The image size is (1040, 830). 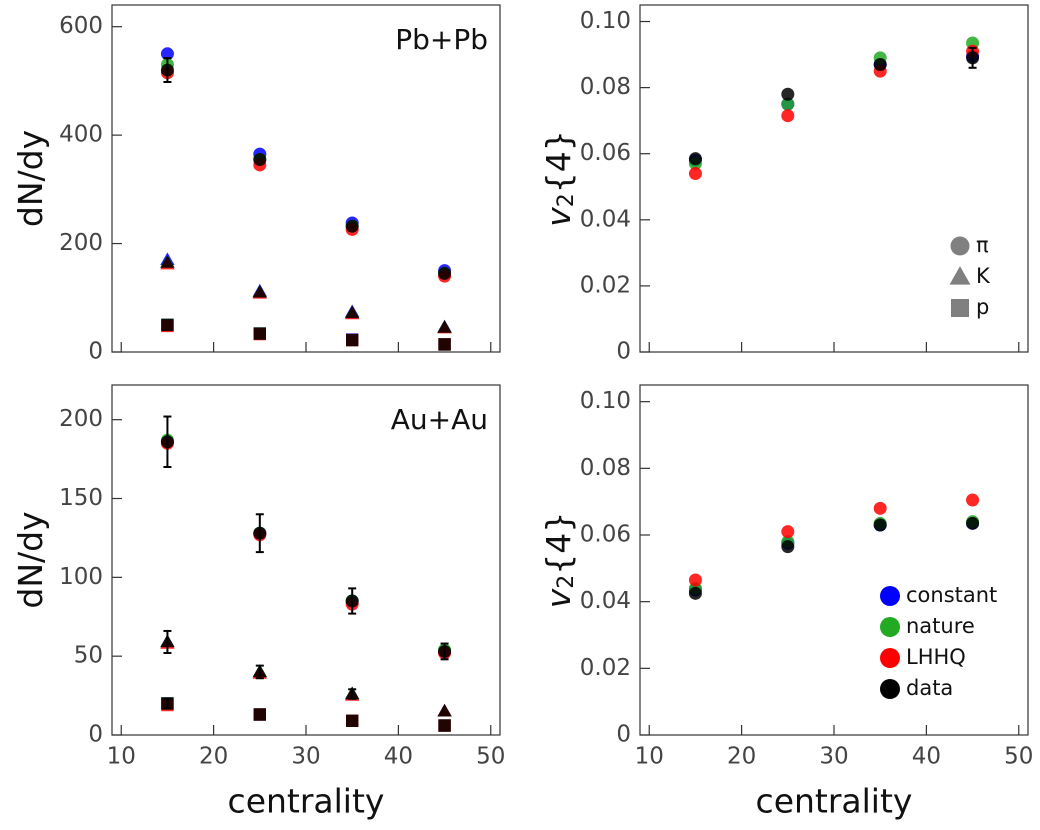 I want to click on legend-label: π, so click(x=982, y=245).